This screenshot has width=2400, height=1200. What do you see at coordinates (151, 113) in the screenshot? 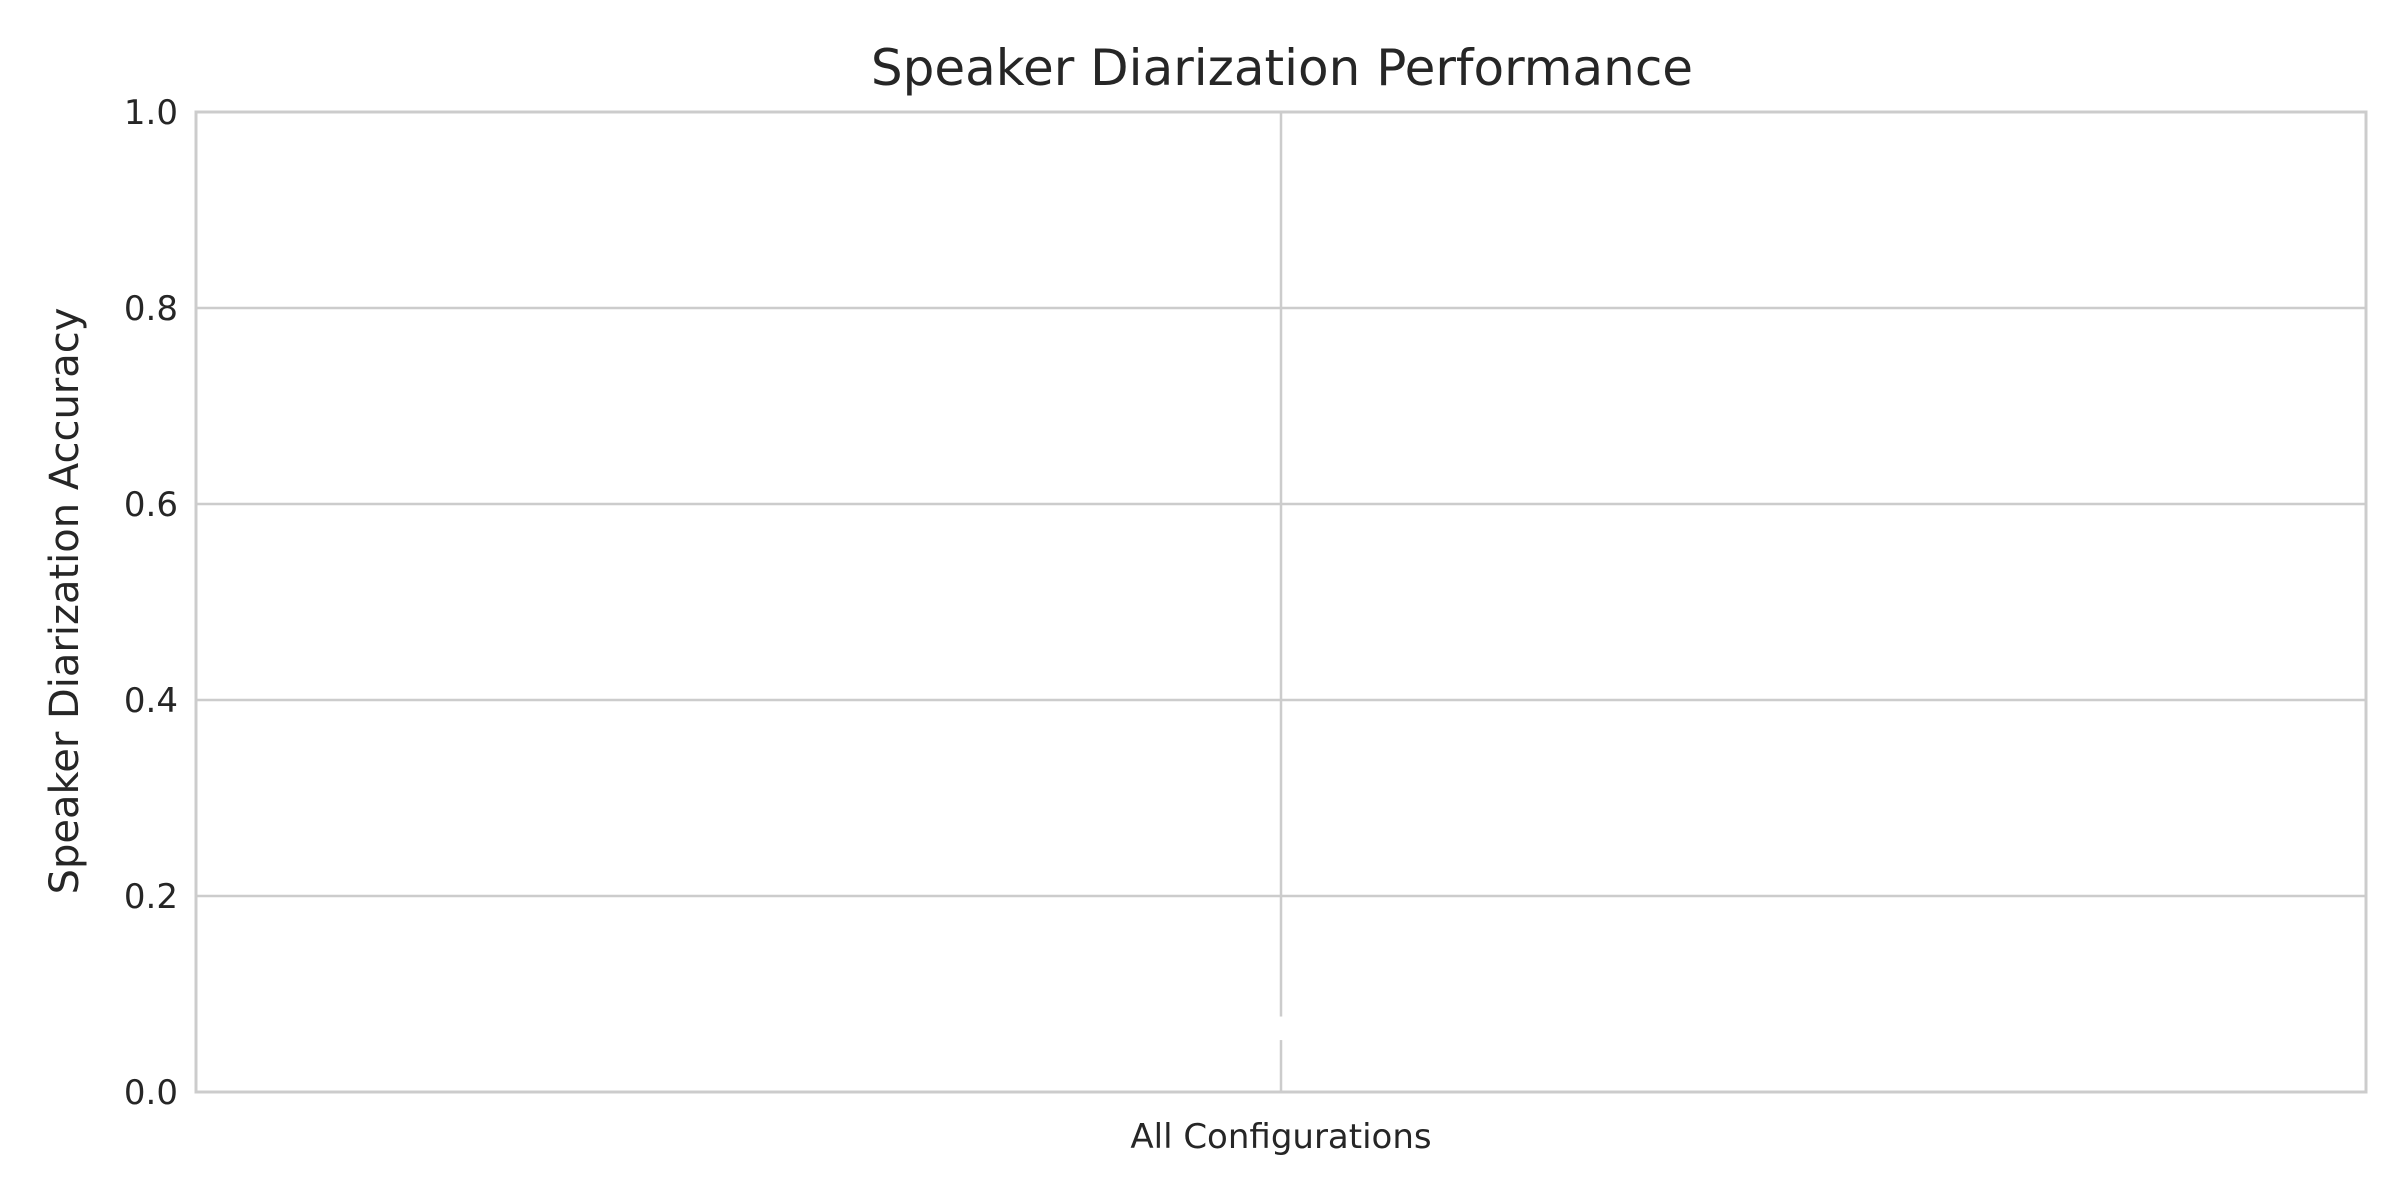
I see `y-tick-label: 1.0` at bounding box center [151, 113].